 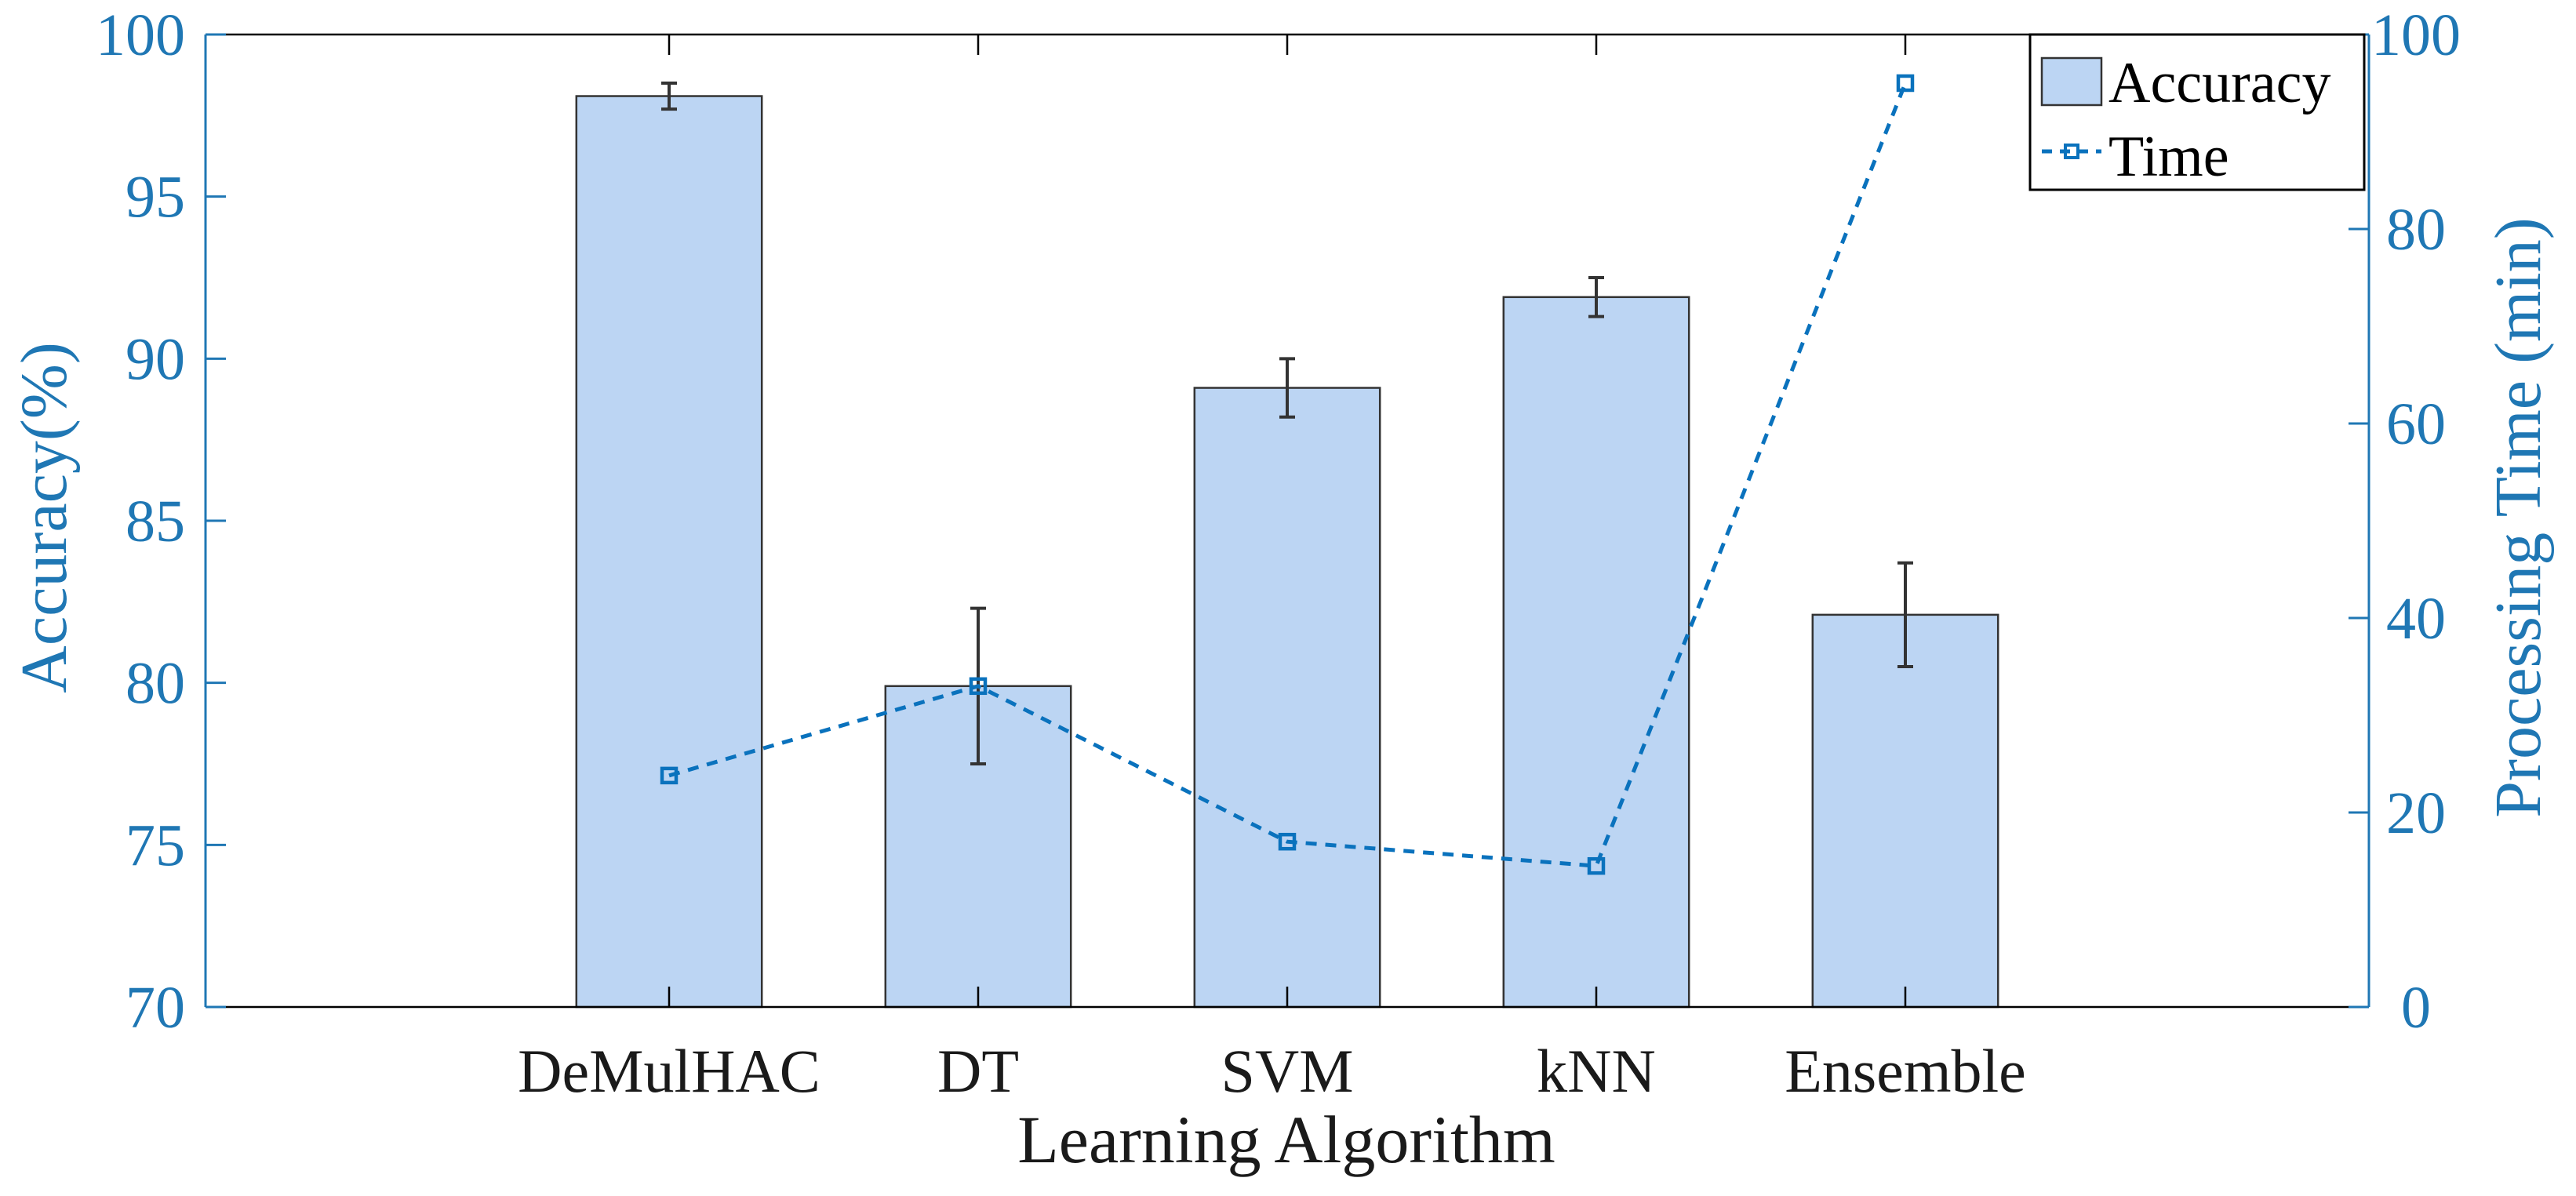 I want to click on legend-accuracy-label: Accuracy, so click(x=2219, y=83).